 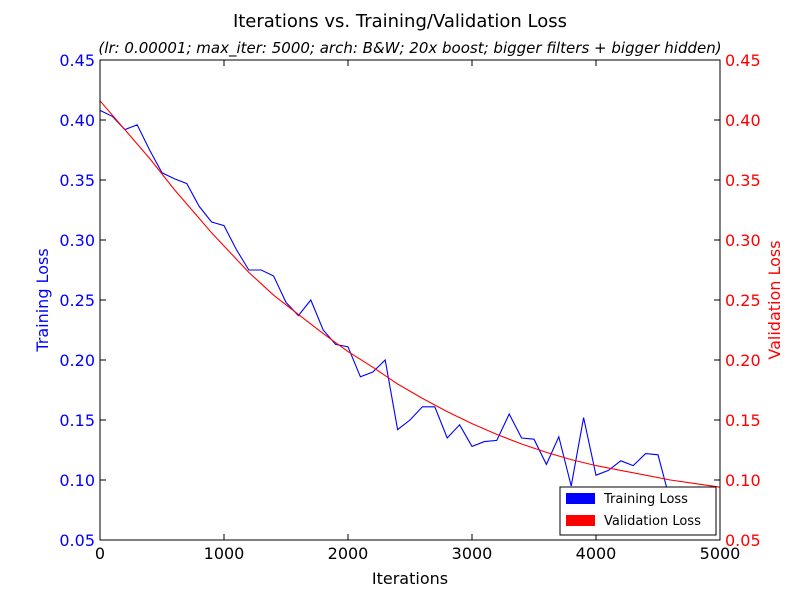 I want to click on x-tick-label: 1000, so click(x=224, y=553).